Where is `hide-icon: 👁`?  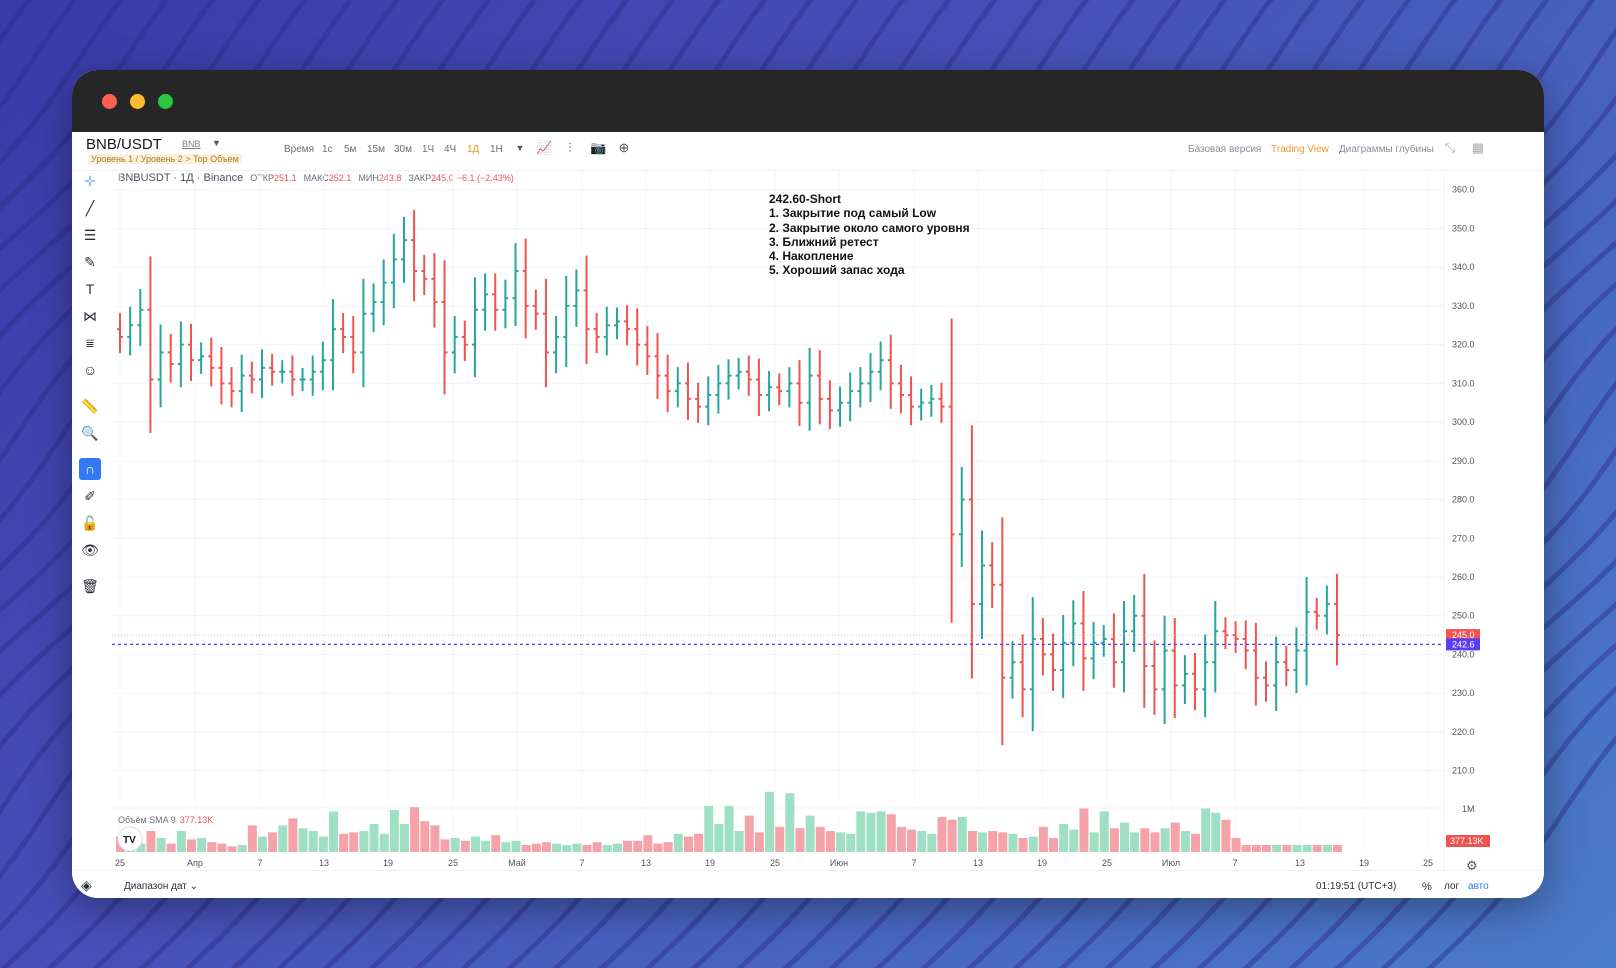
hide-icon: 👁 is located at coordinates (90, 550).